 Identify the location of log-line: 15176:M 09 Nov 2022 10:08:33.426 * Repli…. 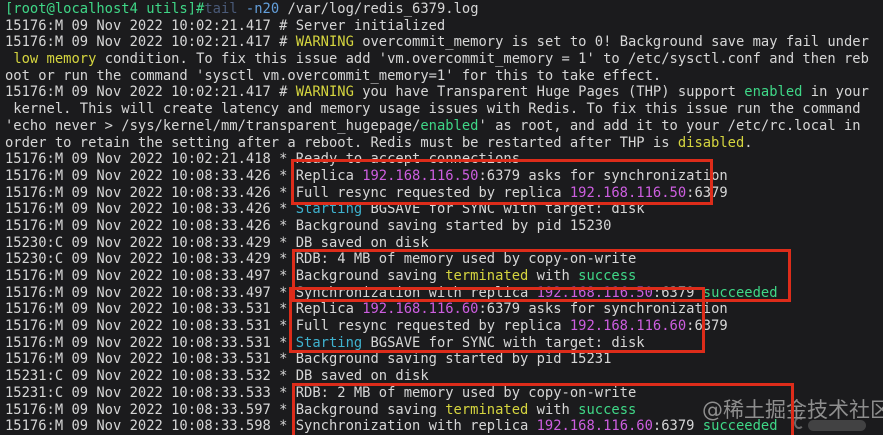
(437, 176).